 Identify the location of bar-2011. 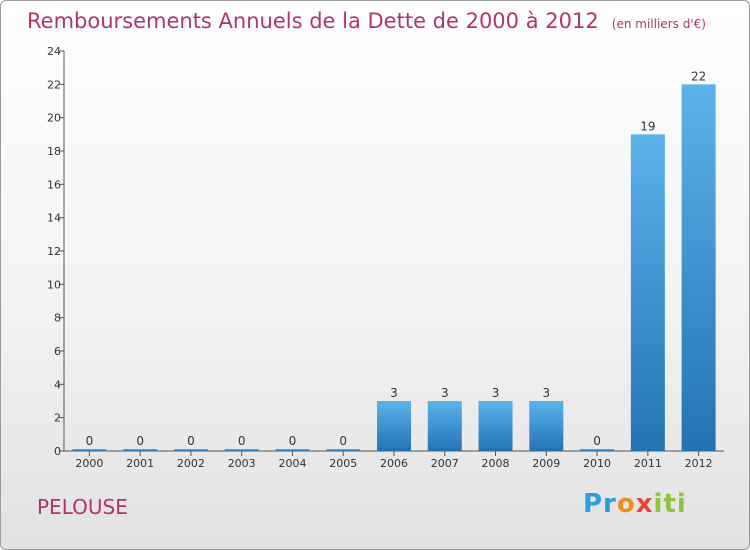
(647, 293).